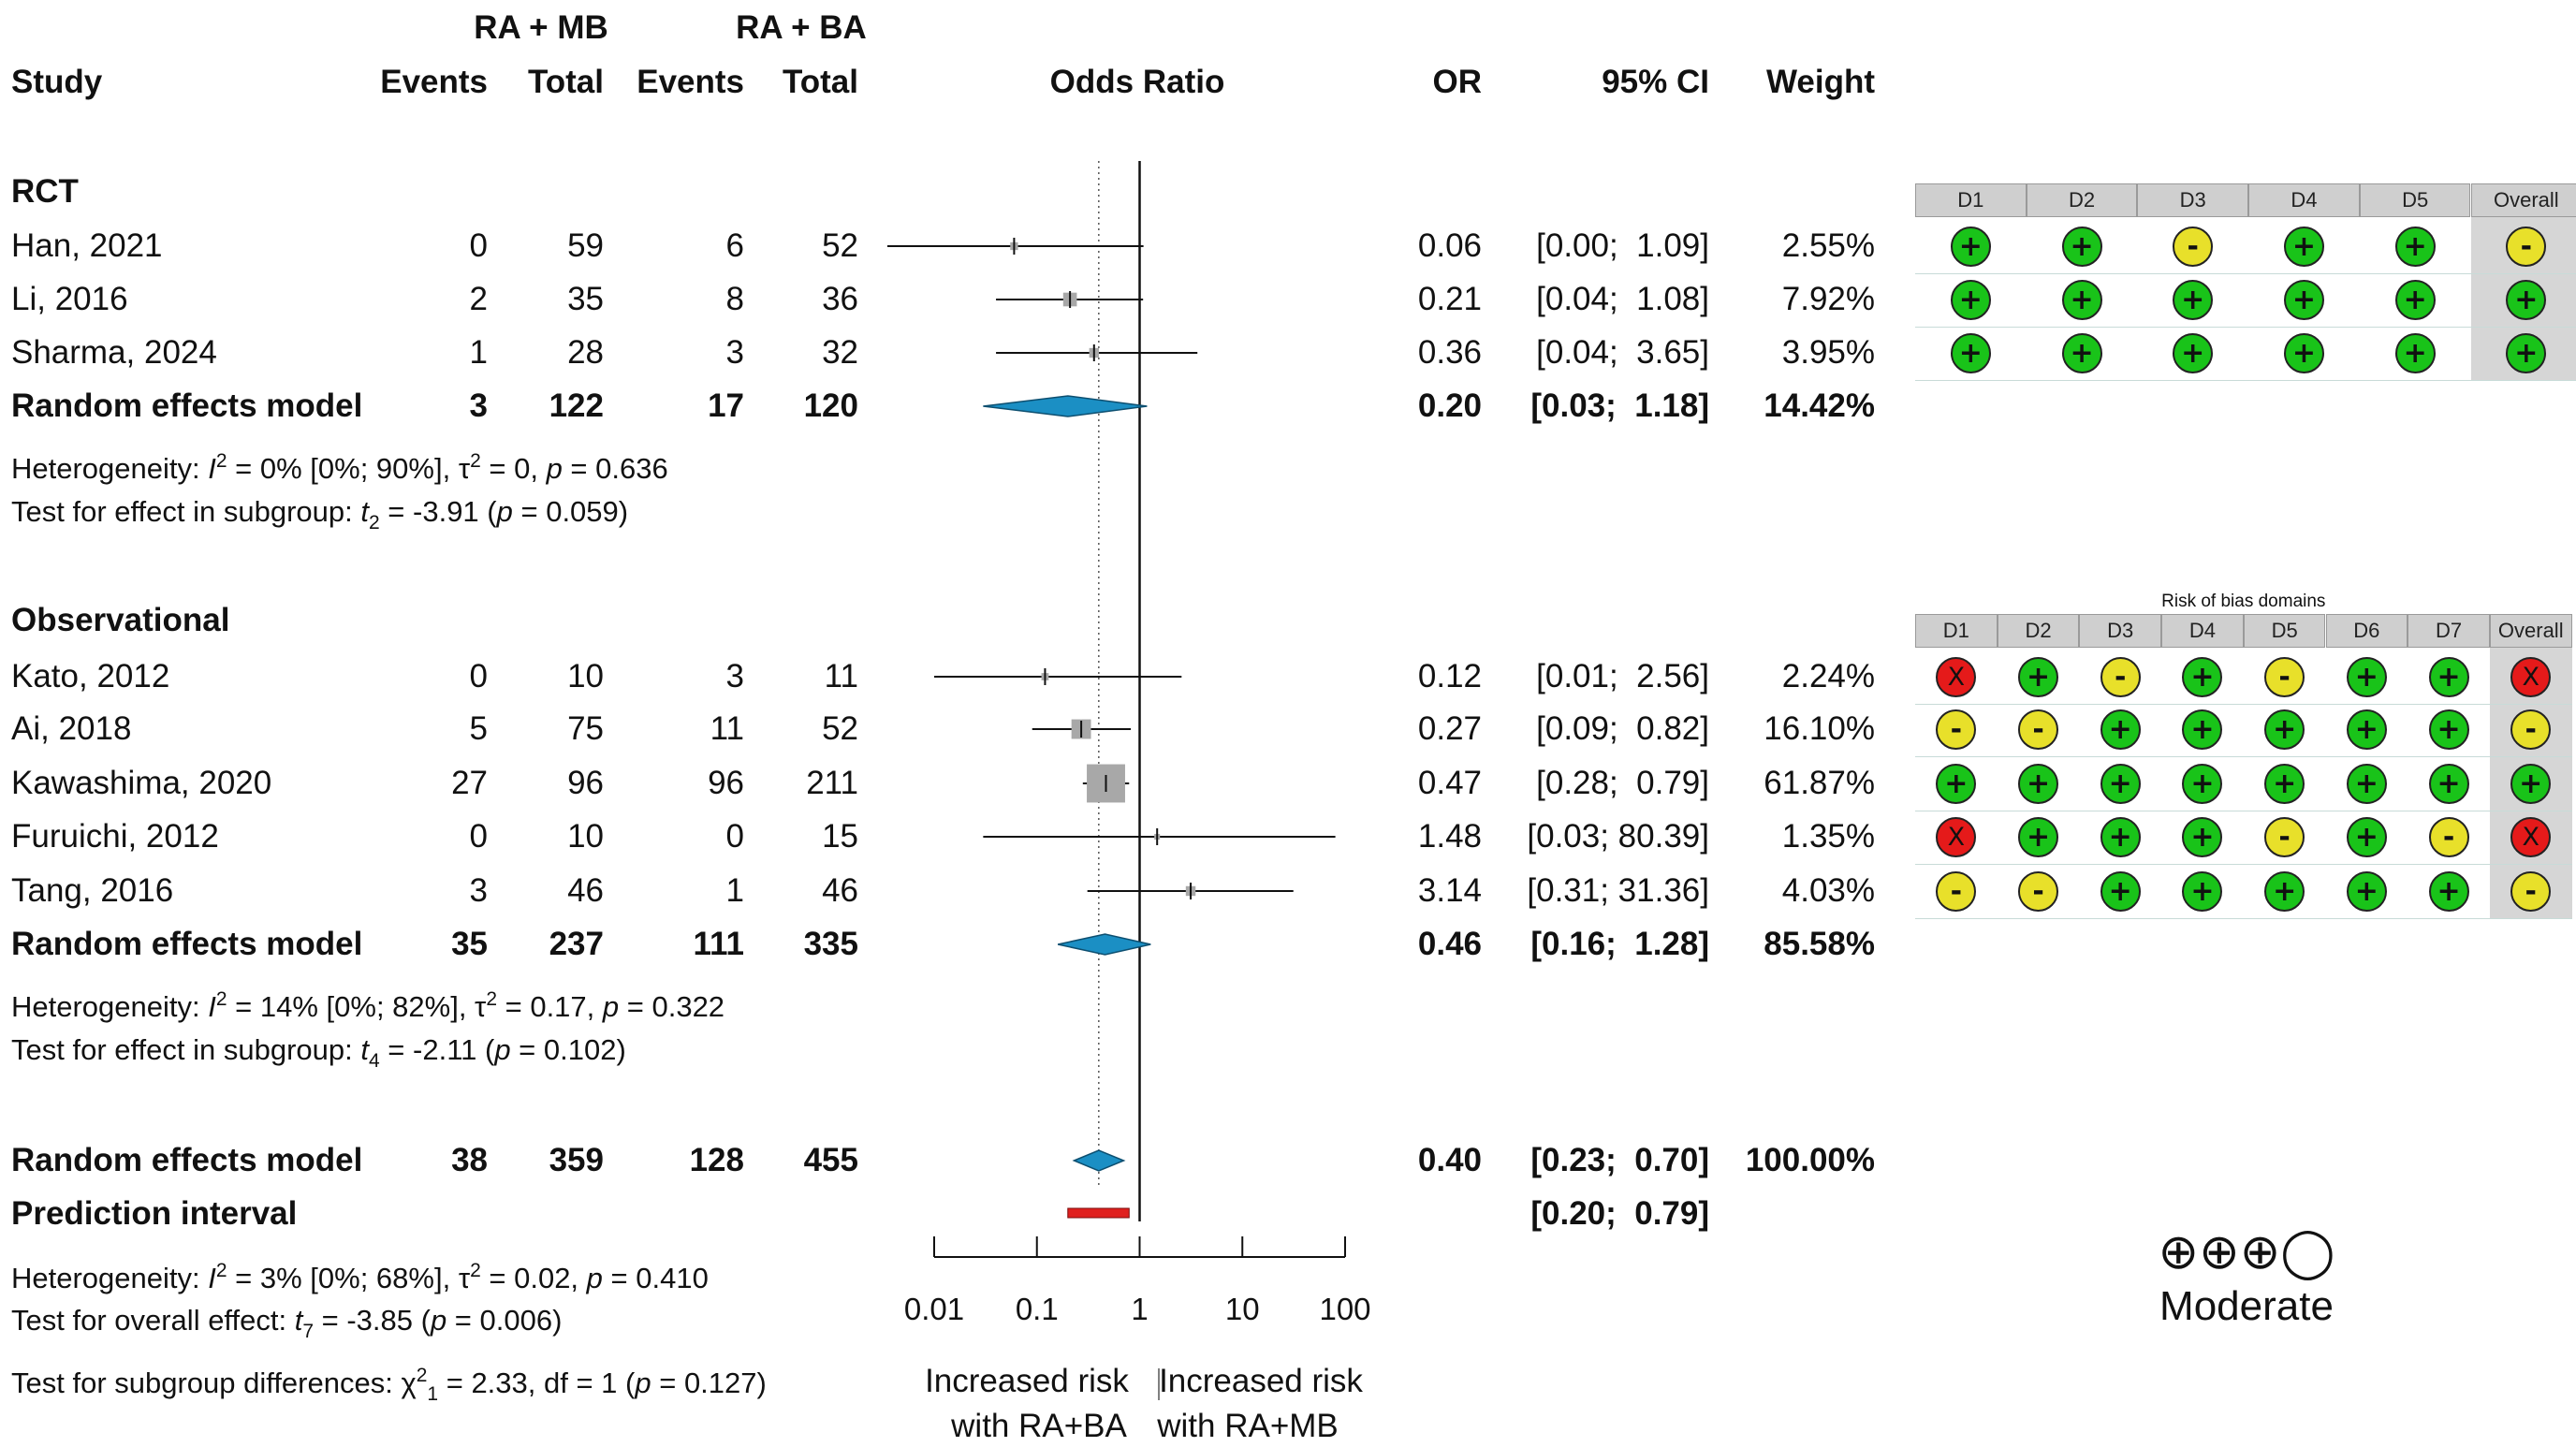 The width and height of the screenshot is (2576, 1447). I want to click on rct-row-1-events-raba: 8, so click(734, 299).